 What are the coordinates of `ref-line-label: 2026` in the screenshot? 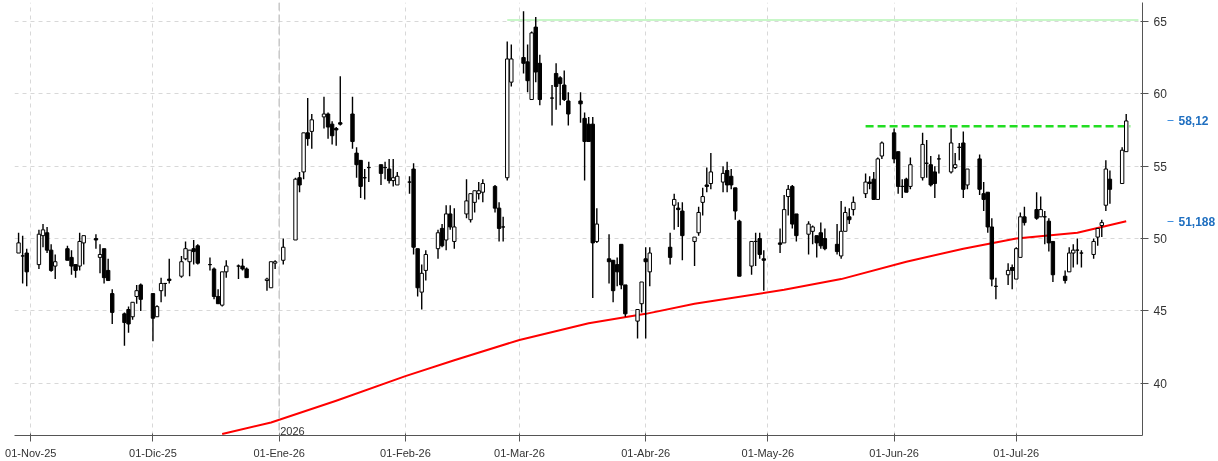 It's located at (292, 430).